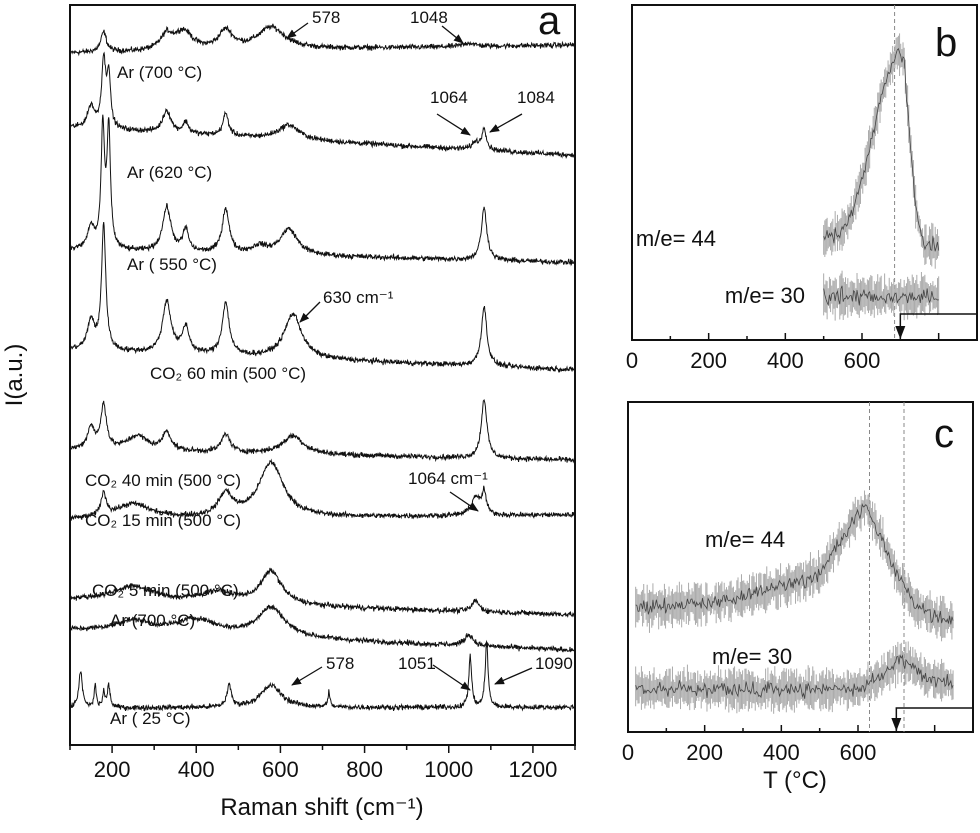 Image resolution: width=980 pixels, height=833 pixels. Describe the element at coordinates (417, 663) in the screenshot. I see `peak-annotation: 1051` at that location.